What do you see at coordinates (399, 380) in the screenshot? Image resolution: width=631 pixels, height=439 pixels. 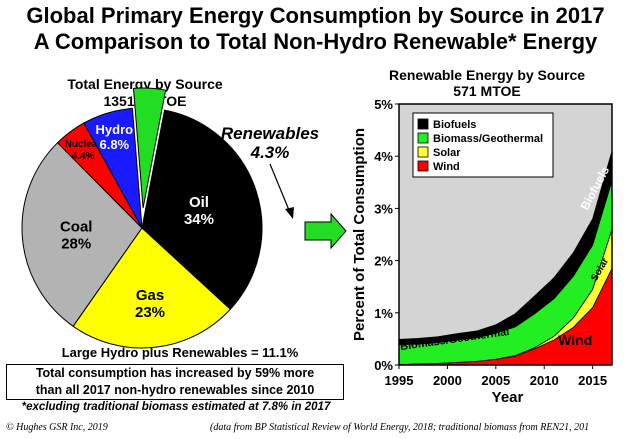 I see `x-tick-label: 1995` at bounding box center [399, 380].